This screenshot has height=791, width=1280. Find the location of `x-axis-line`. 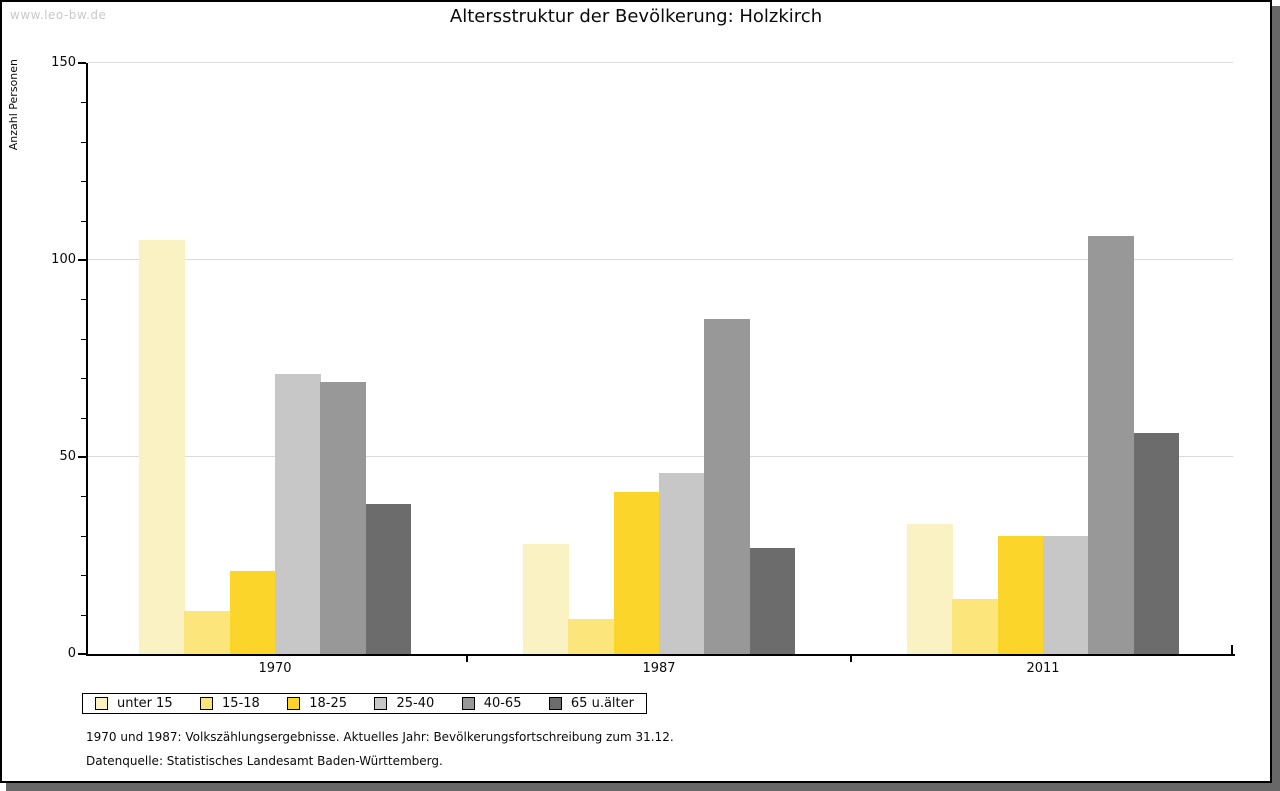

x-axis-line is located at coordinates (660, 655).